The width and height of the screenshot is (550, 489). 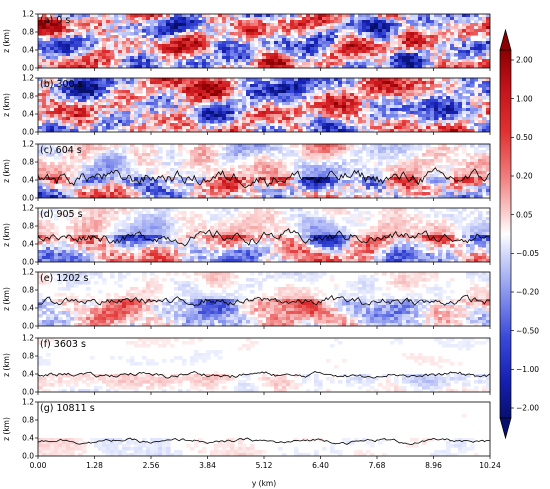 I want to click on panel-c: (c) 604 s 0.0 0.4 0.8 1.2 z (km), so click(x=246, y=171).